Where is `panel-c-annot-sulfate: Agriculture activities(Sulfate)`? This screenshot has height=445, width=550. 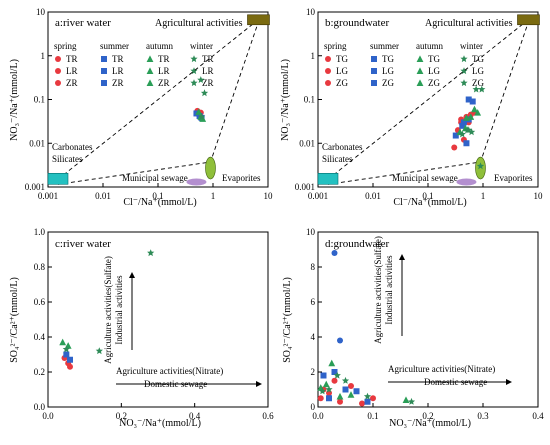 panel-c-annot-sulfate: Agriculture activities(Sulfate) is located at coordinates (108, 310).